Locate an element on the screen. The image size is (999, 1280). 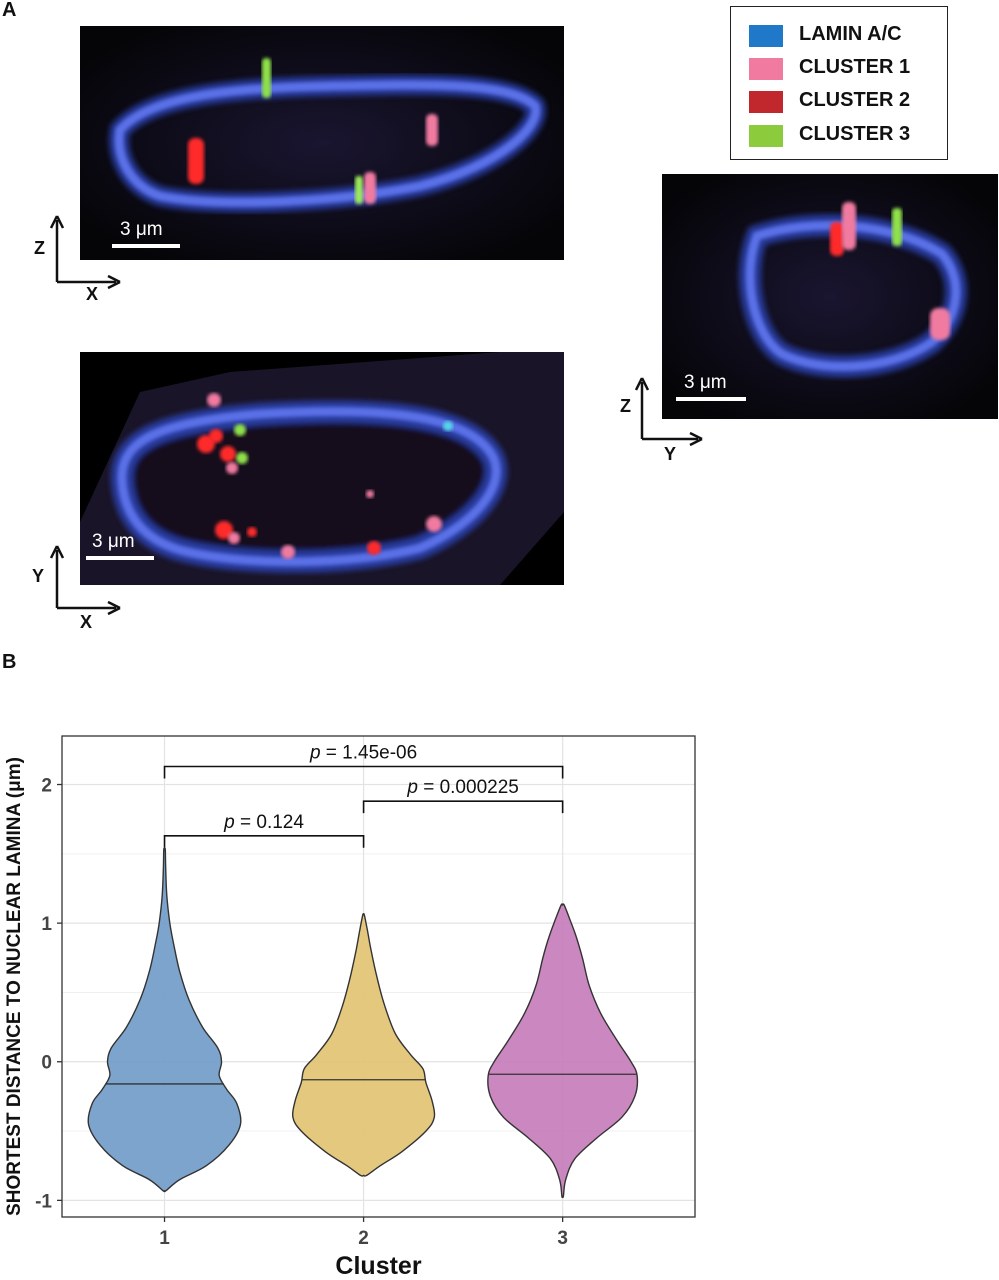
x-tick-label: 2 is located at coordinates (363, 1238).